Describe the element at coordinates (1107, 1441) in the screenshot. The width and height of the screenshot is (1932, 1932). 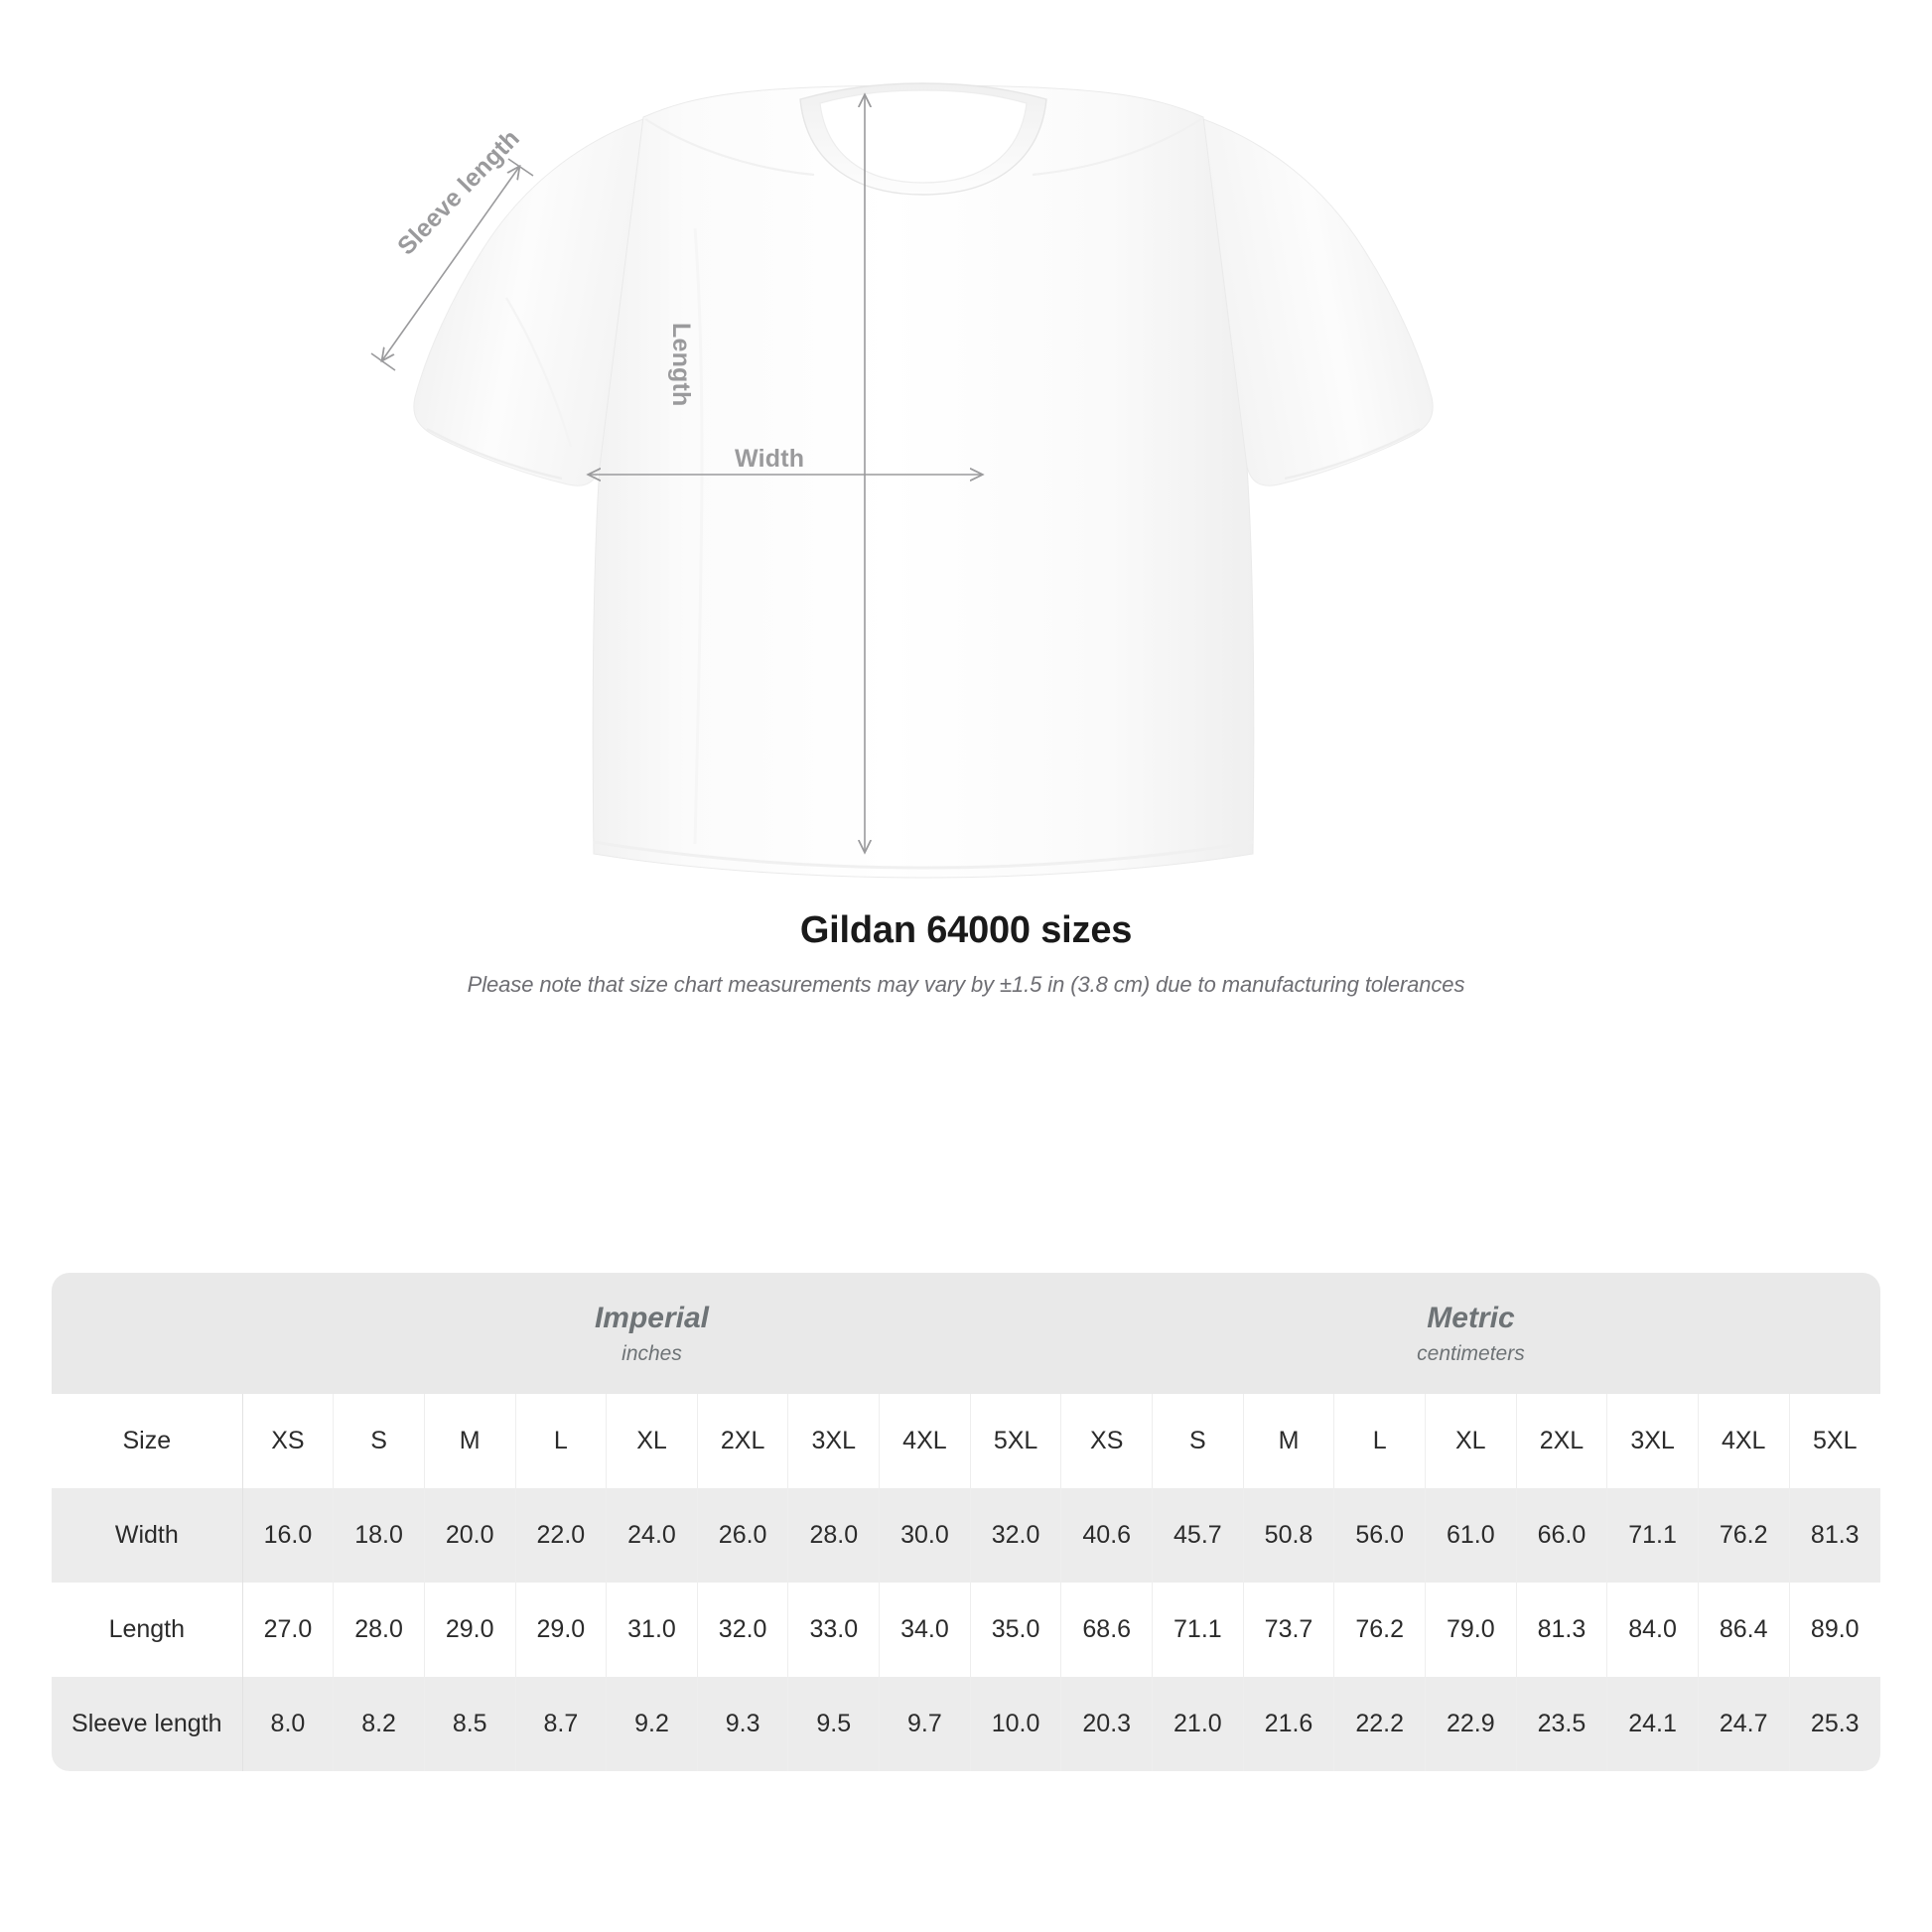
I see `col-header-metric-xs: XS` at that location.